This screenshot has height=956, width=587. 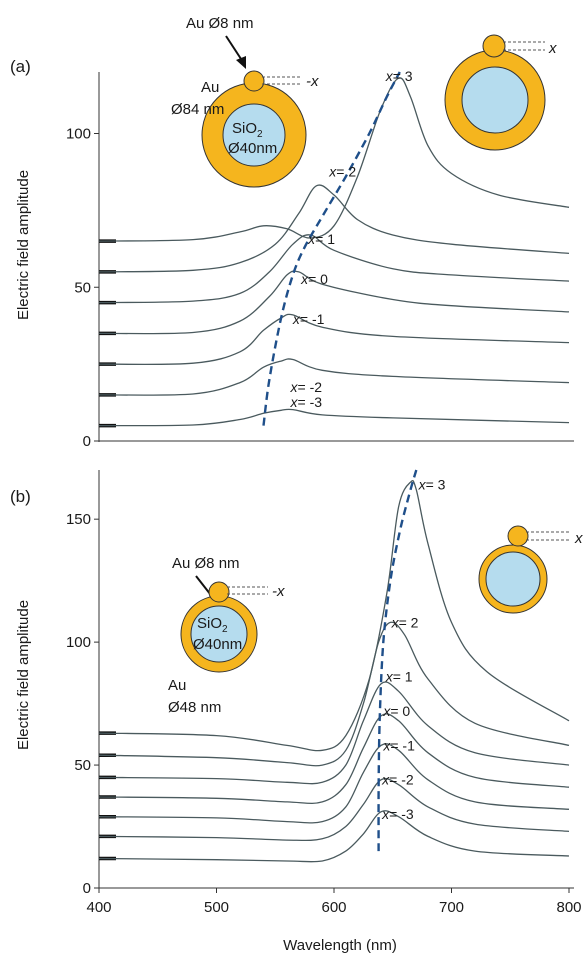 What do you see at coordinates (552, 48) in the screenshot?
I see `inset-a2-axis-label: x` at bounding box center [552, 48].